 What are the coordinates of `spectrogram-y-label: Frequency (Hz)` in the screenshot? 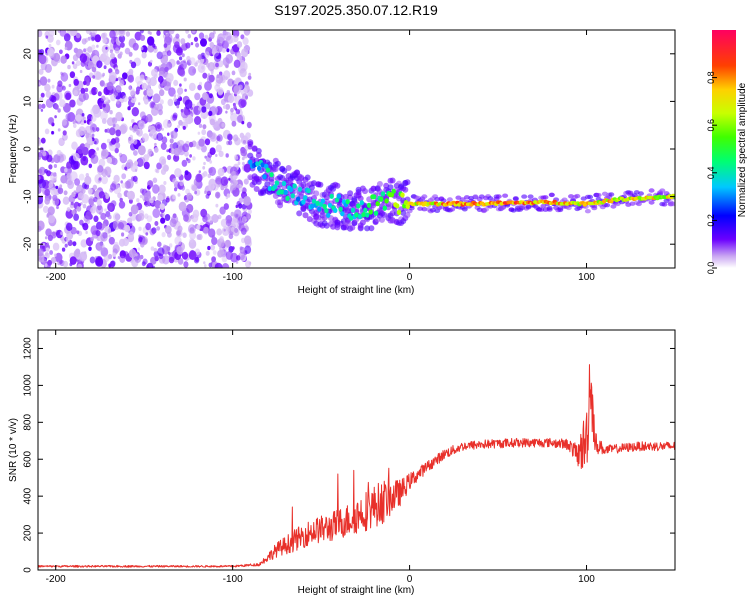 It's located at (13, 149).